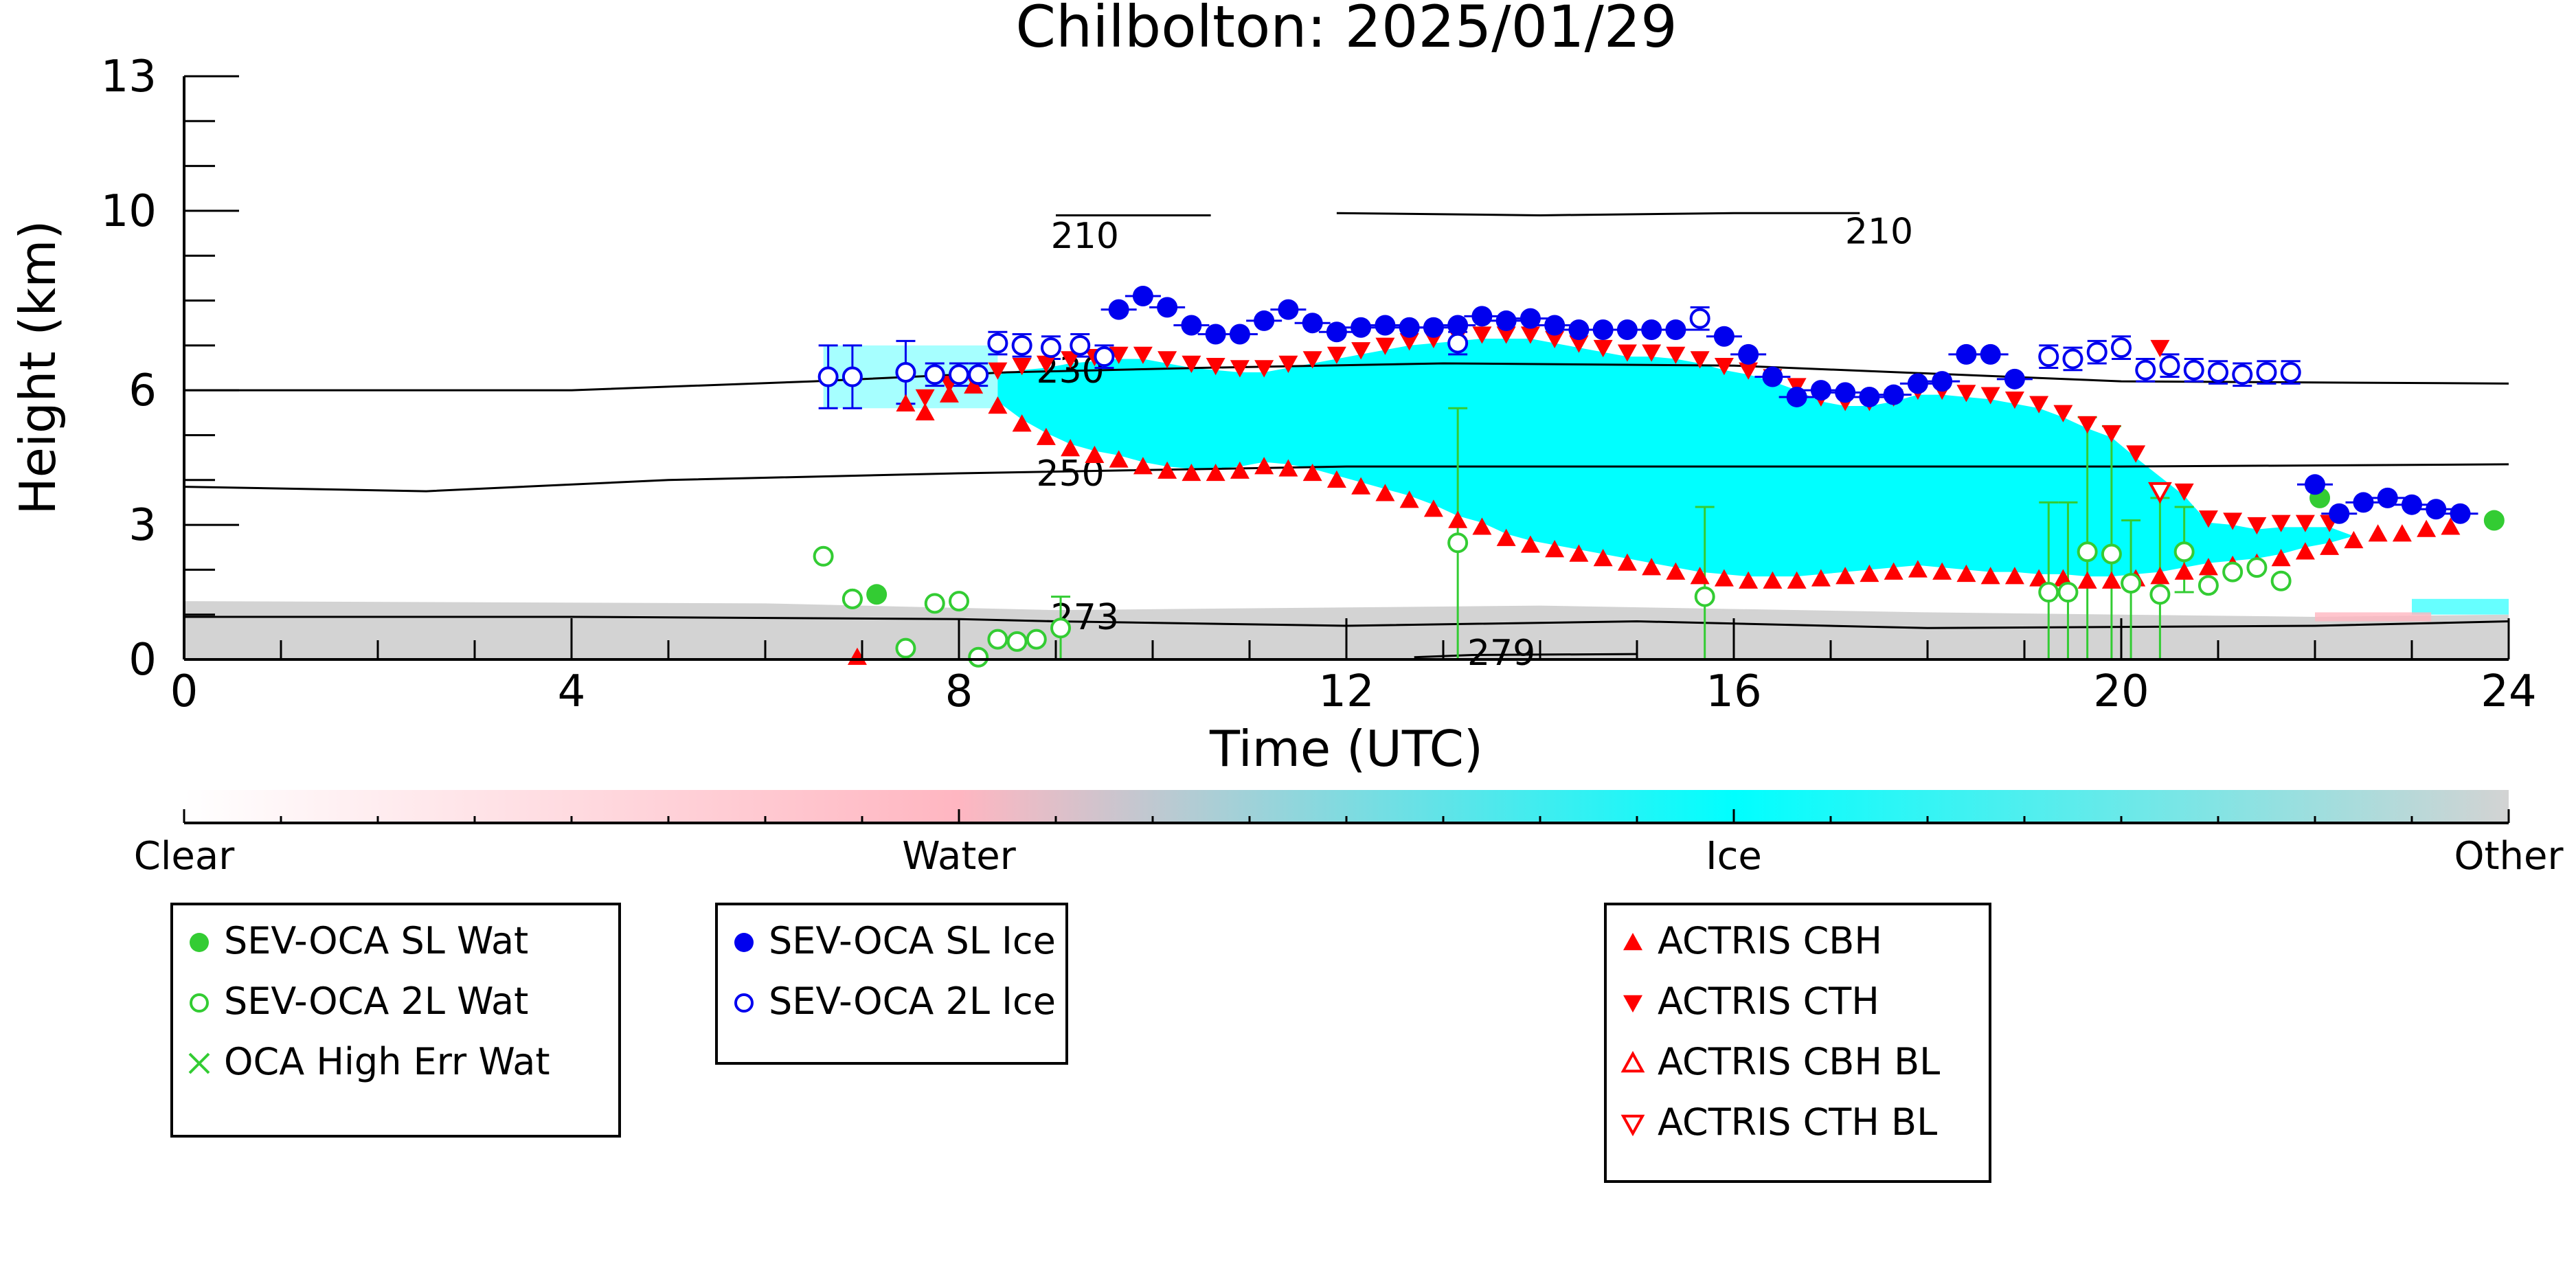 The height and width of the screenshot is (1288, 2576). Describe the element at coordinates (142, 660) in the screenshot. I see `y-tick-label-0: 0` at that location.